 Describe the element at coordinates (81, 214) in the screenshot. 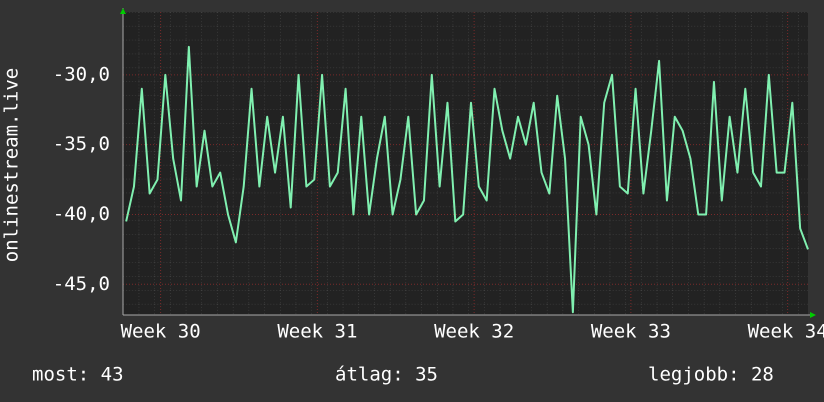

I see `y-tick-label: -40,0` at that location.